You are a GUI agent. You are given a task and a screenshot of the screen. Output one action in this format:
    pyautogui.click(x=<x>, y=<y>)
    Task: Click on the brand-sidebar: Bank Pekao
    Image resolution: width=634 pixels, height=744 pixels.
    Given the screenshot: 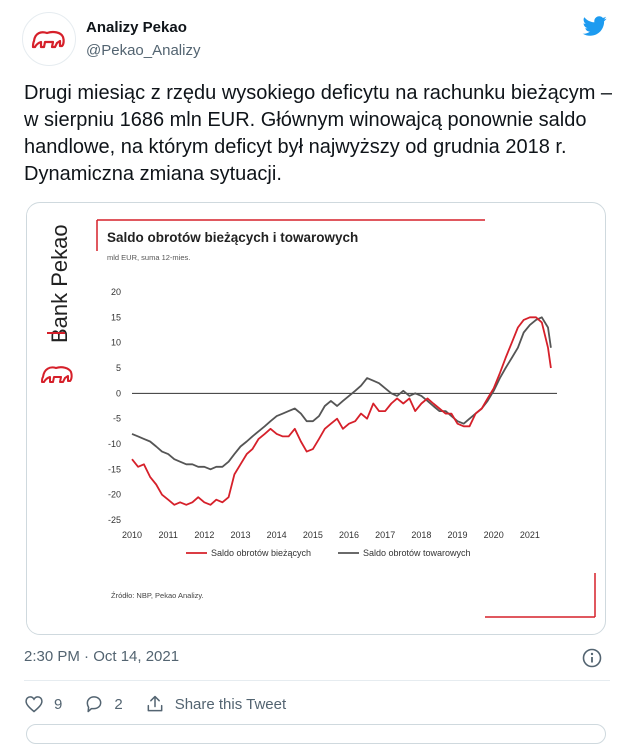 What is the action you would take?
    pyautogui.click(x=50, y=418)
    